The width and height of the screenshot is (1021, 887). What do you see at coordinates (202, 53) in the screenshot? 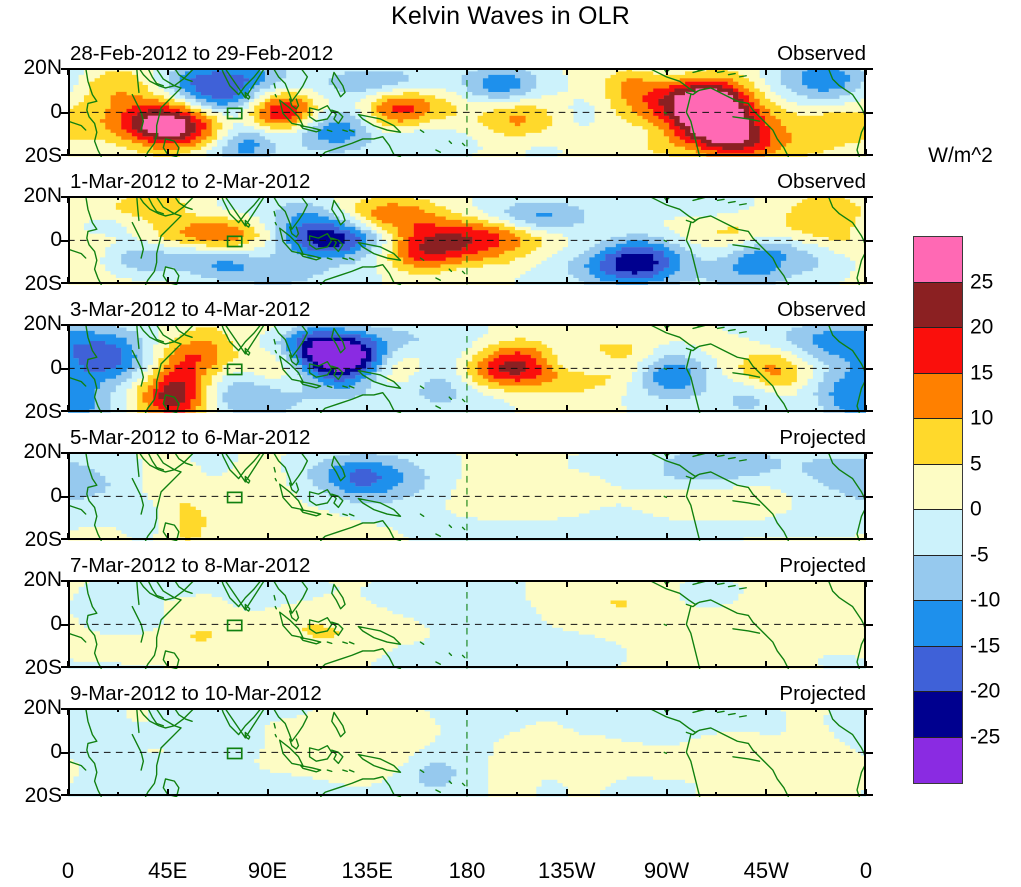
I see `panel-date-label: 28-Feb-2012 to 29-Feb-2012` at bounding box center [202, 53].